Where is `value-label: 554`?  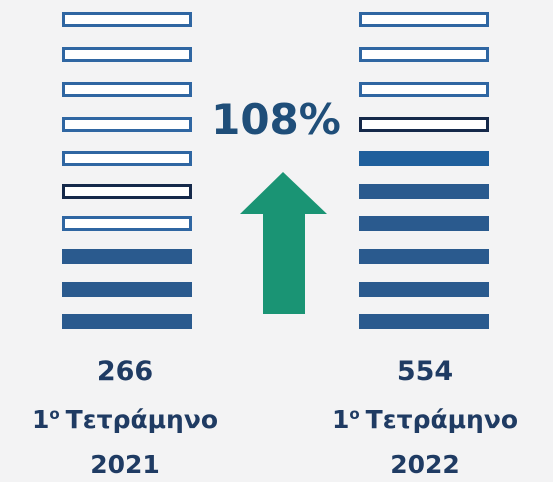 value-label: 554 is located at coordinates (425, 371).